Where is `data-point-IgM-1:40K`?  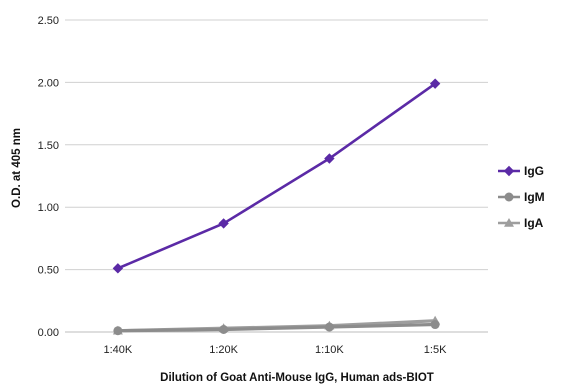
data-point-IgM-1:40K is located at coordinates (118, 331).